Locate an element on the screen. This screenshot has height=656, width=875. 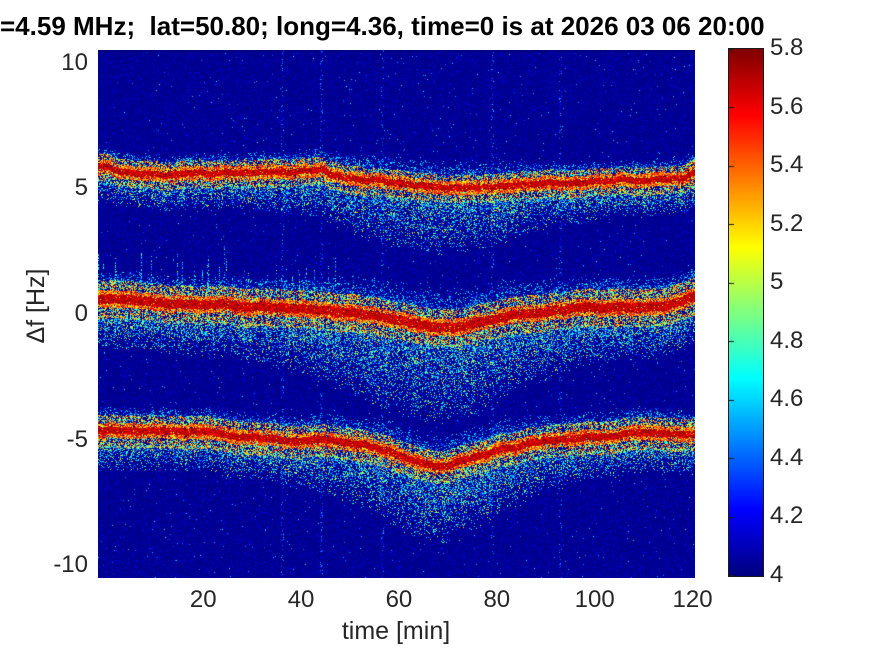
x-axis-label: time [min] is located at coordinates (396, 631).